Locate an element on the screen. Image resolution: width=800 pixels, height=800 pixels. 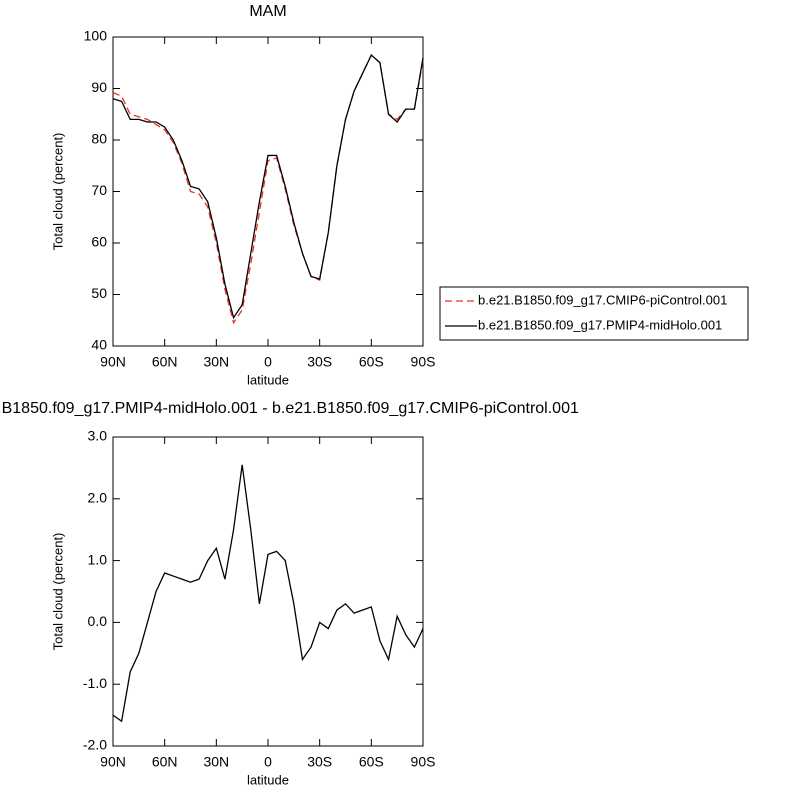
y-tick-label: 3.0 is located at coordinates (98, 436).